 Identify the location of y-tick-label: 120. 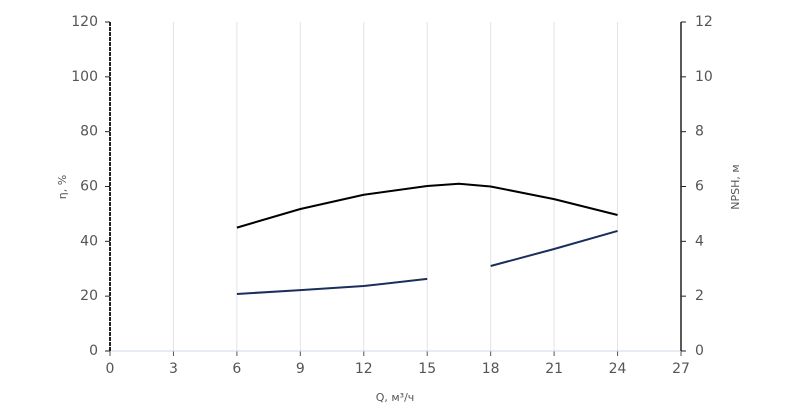
(84, 22).